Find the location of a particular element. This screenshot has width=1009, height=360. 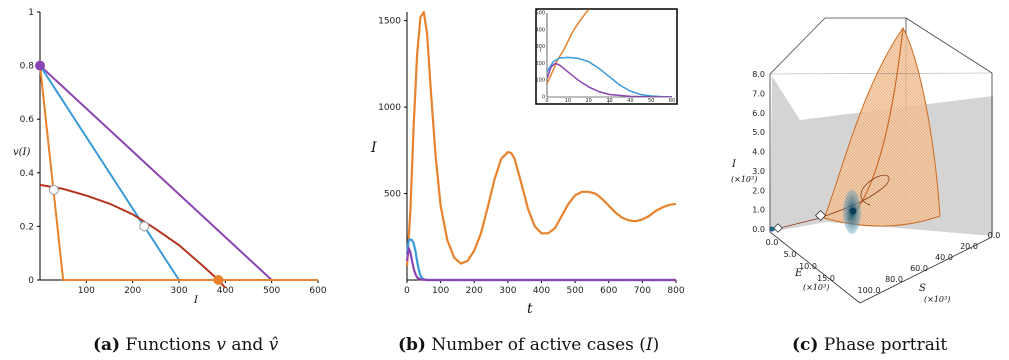

c-E-tick-label: 15.0 is located at coordinates (826, 278).